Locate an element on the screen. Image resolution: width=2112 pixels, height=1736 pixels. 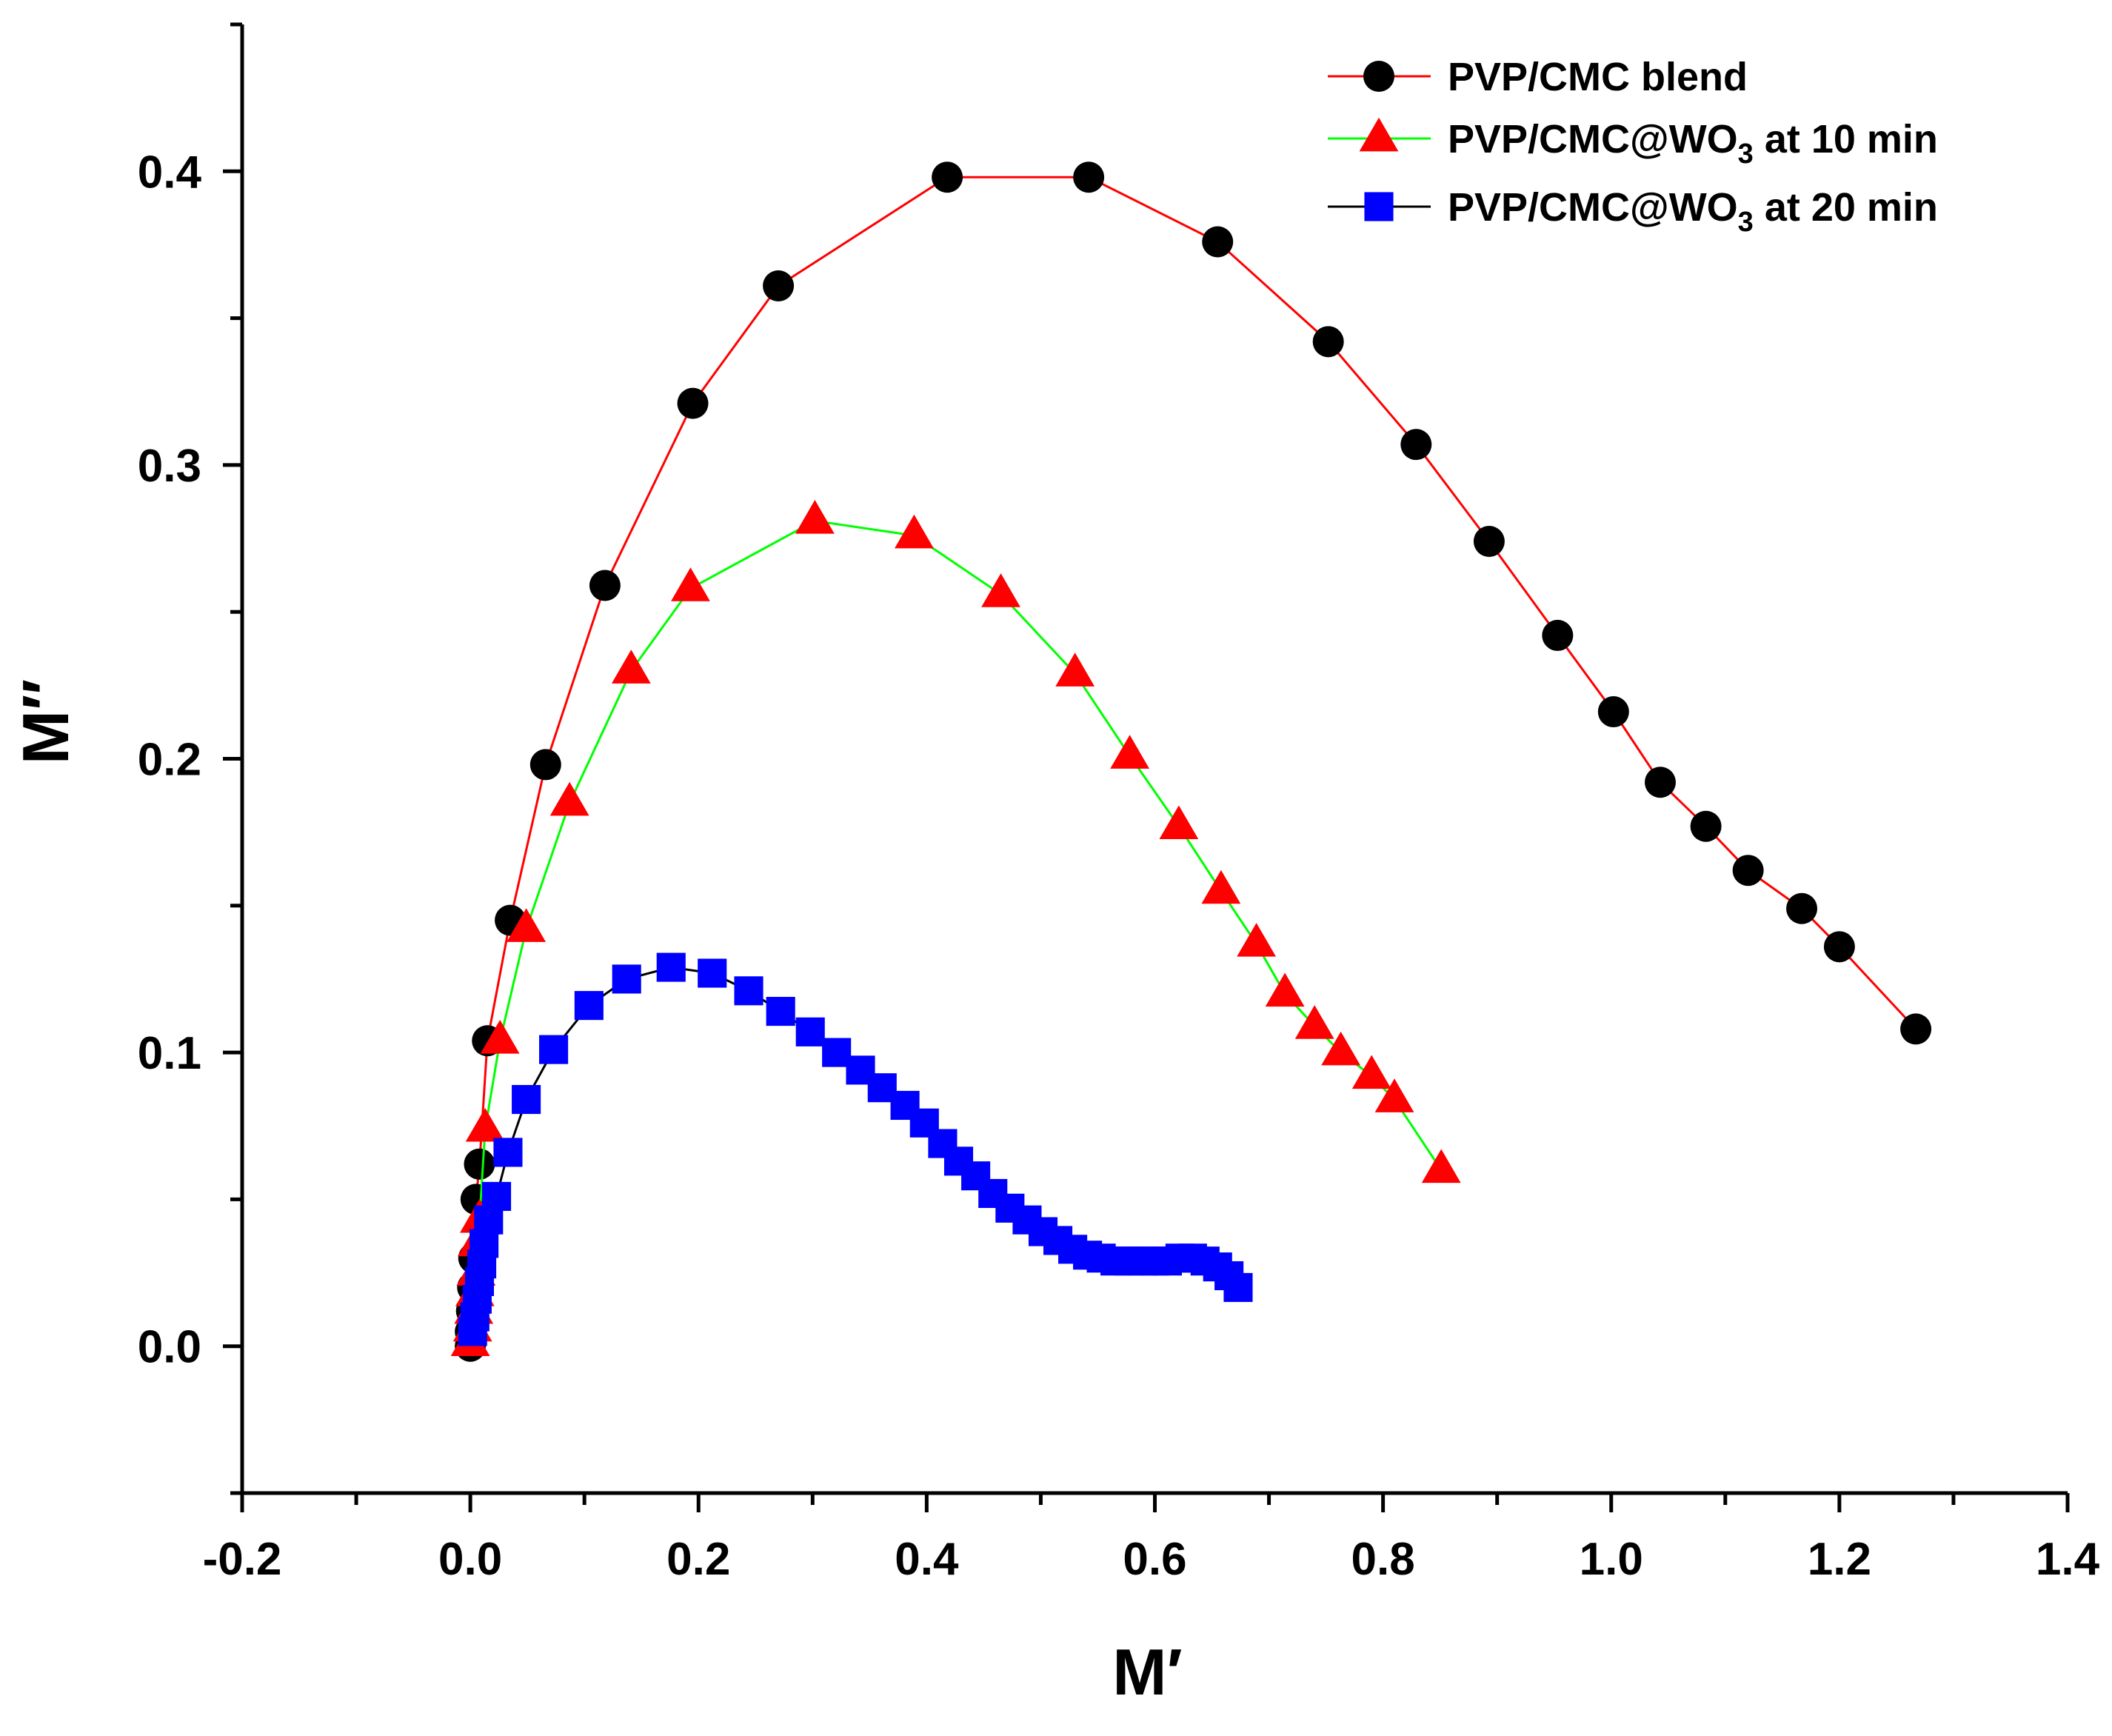
x-axis-title: M′ is located at coordinates (1147, 1672).